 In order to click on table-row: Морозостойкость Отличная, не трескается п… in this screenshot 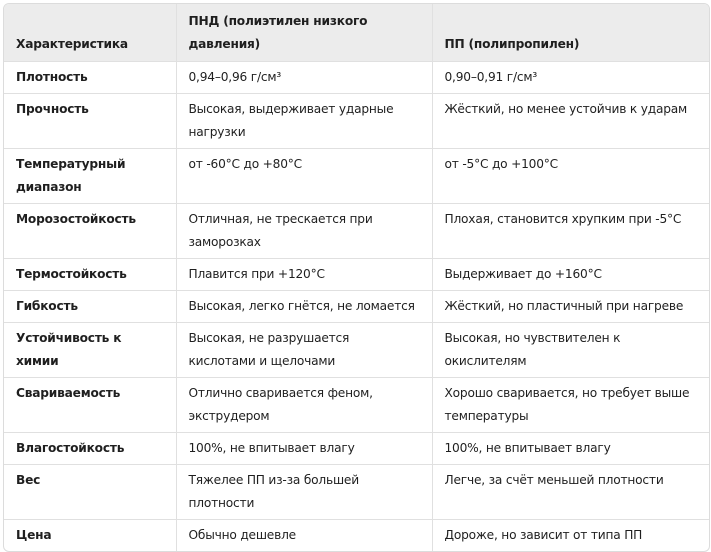, I will do `click(356, 231)`.